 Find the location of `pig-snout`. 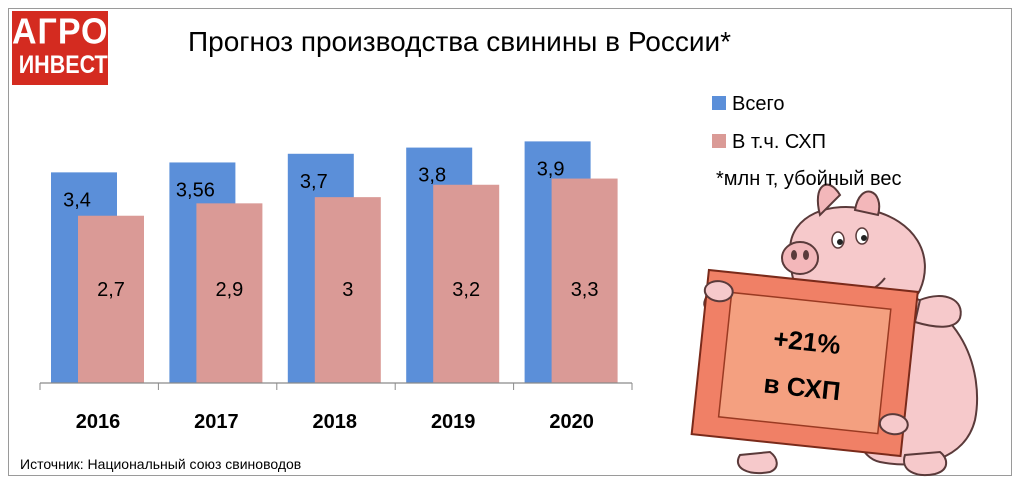

pig-snout is located at coordinates (800, 258).